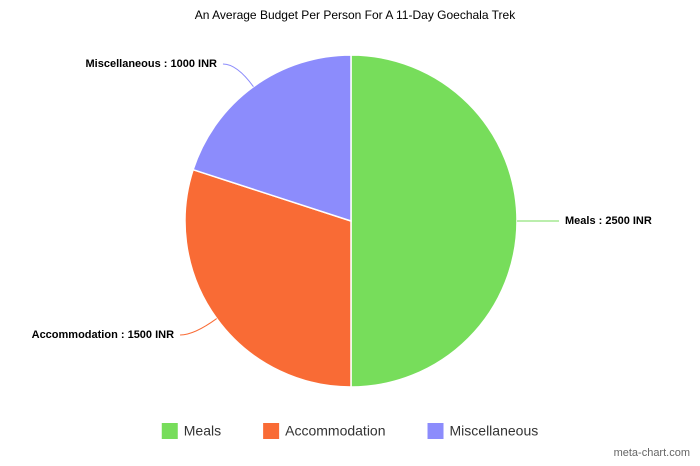 This screenshot has width=700, height=466. What do you see at coordinates (652, 453) in the screenshot?
I see `credit: meta-chart.com` at bounding box center [652, 453].